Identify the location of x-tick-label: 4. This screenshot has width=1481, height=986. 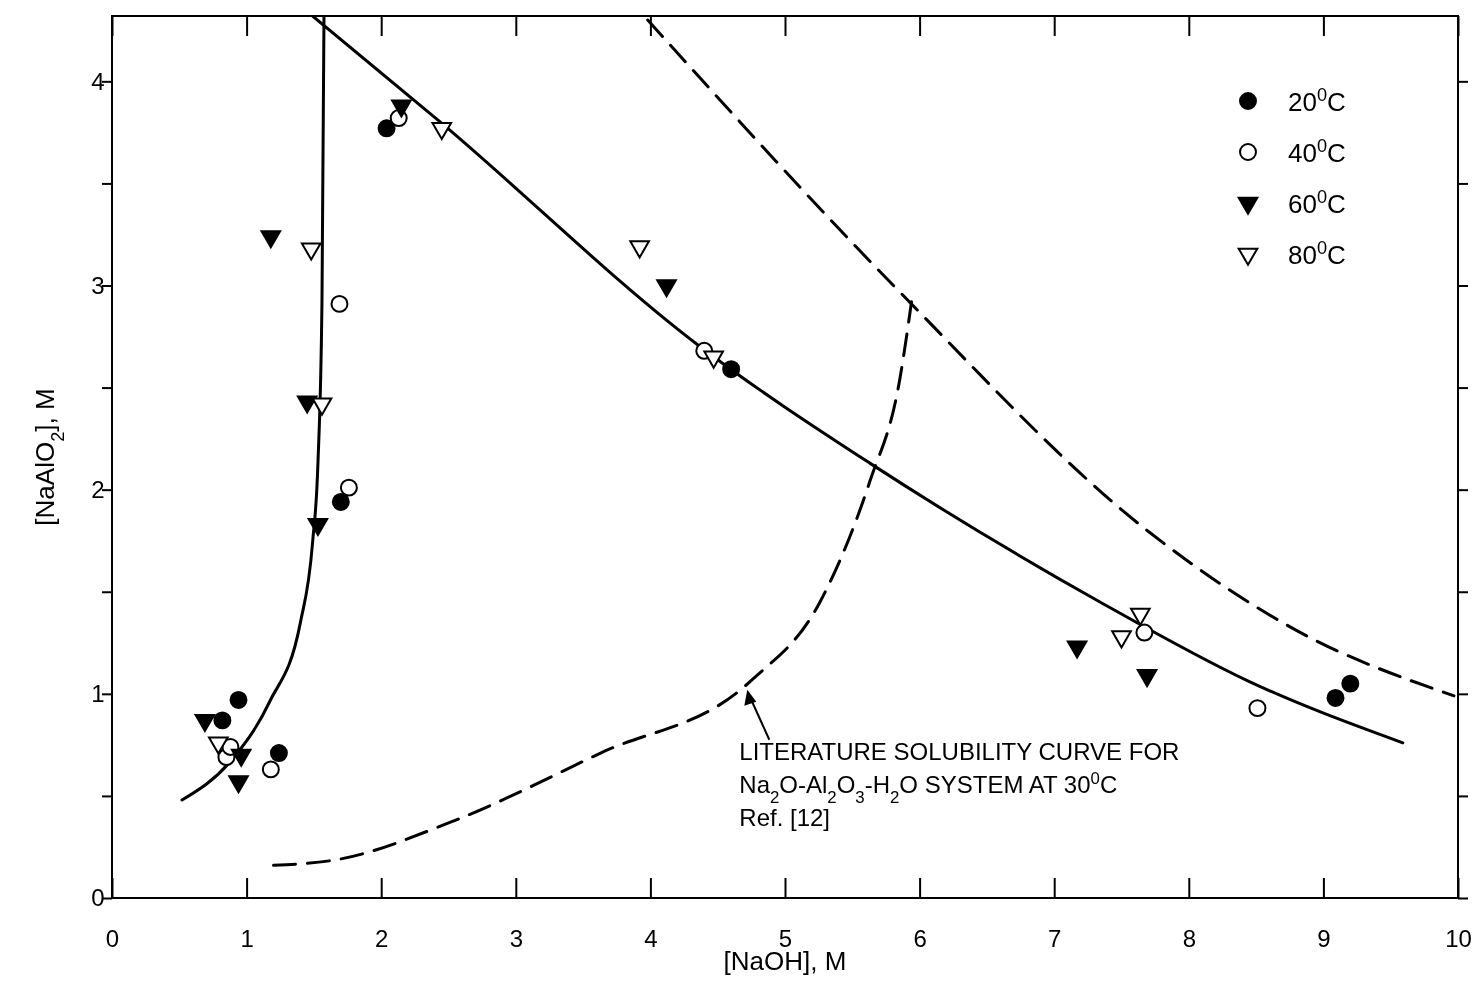
(651, 939).